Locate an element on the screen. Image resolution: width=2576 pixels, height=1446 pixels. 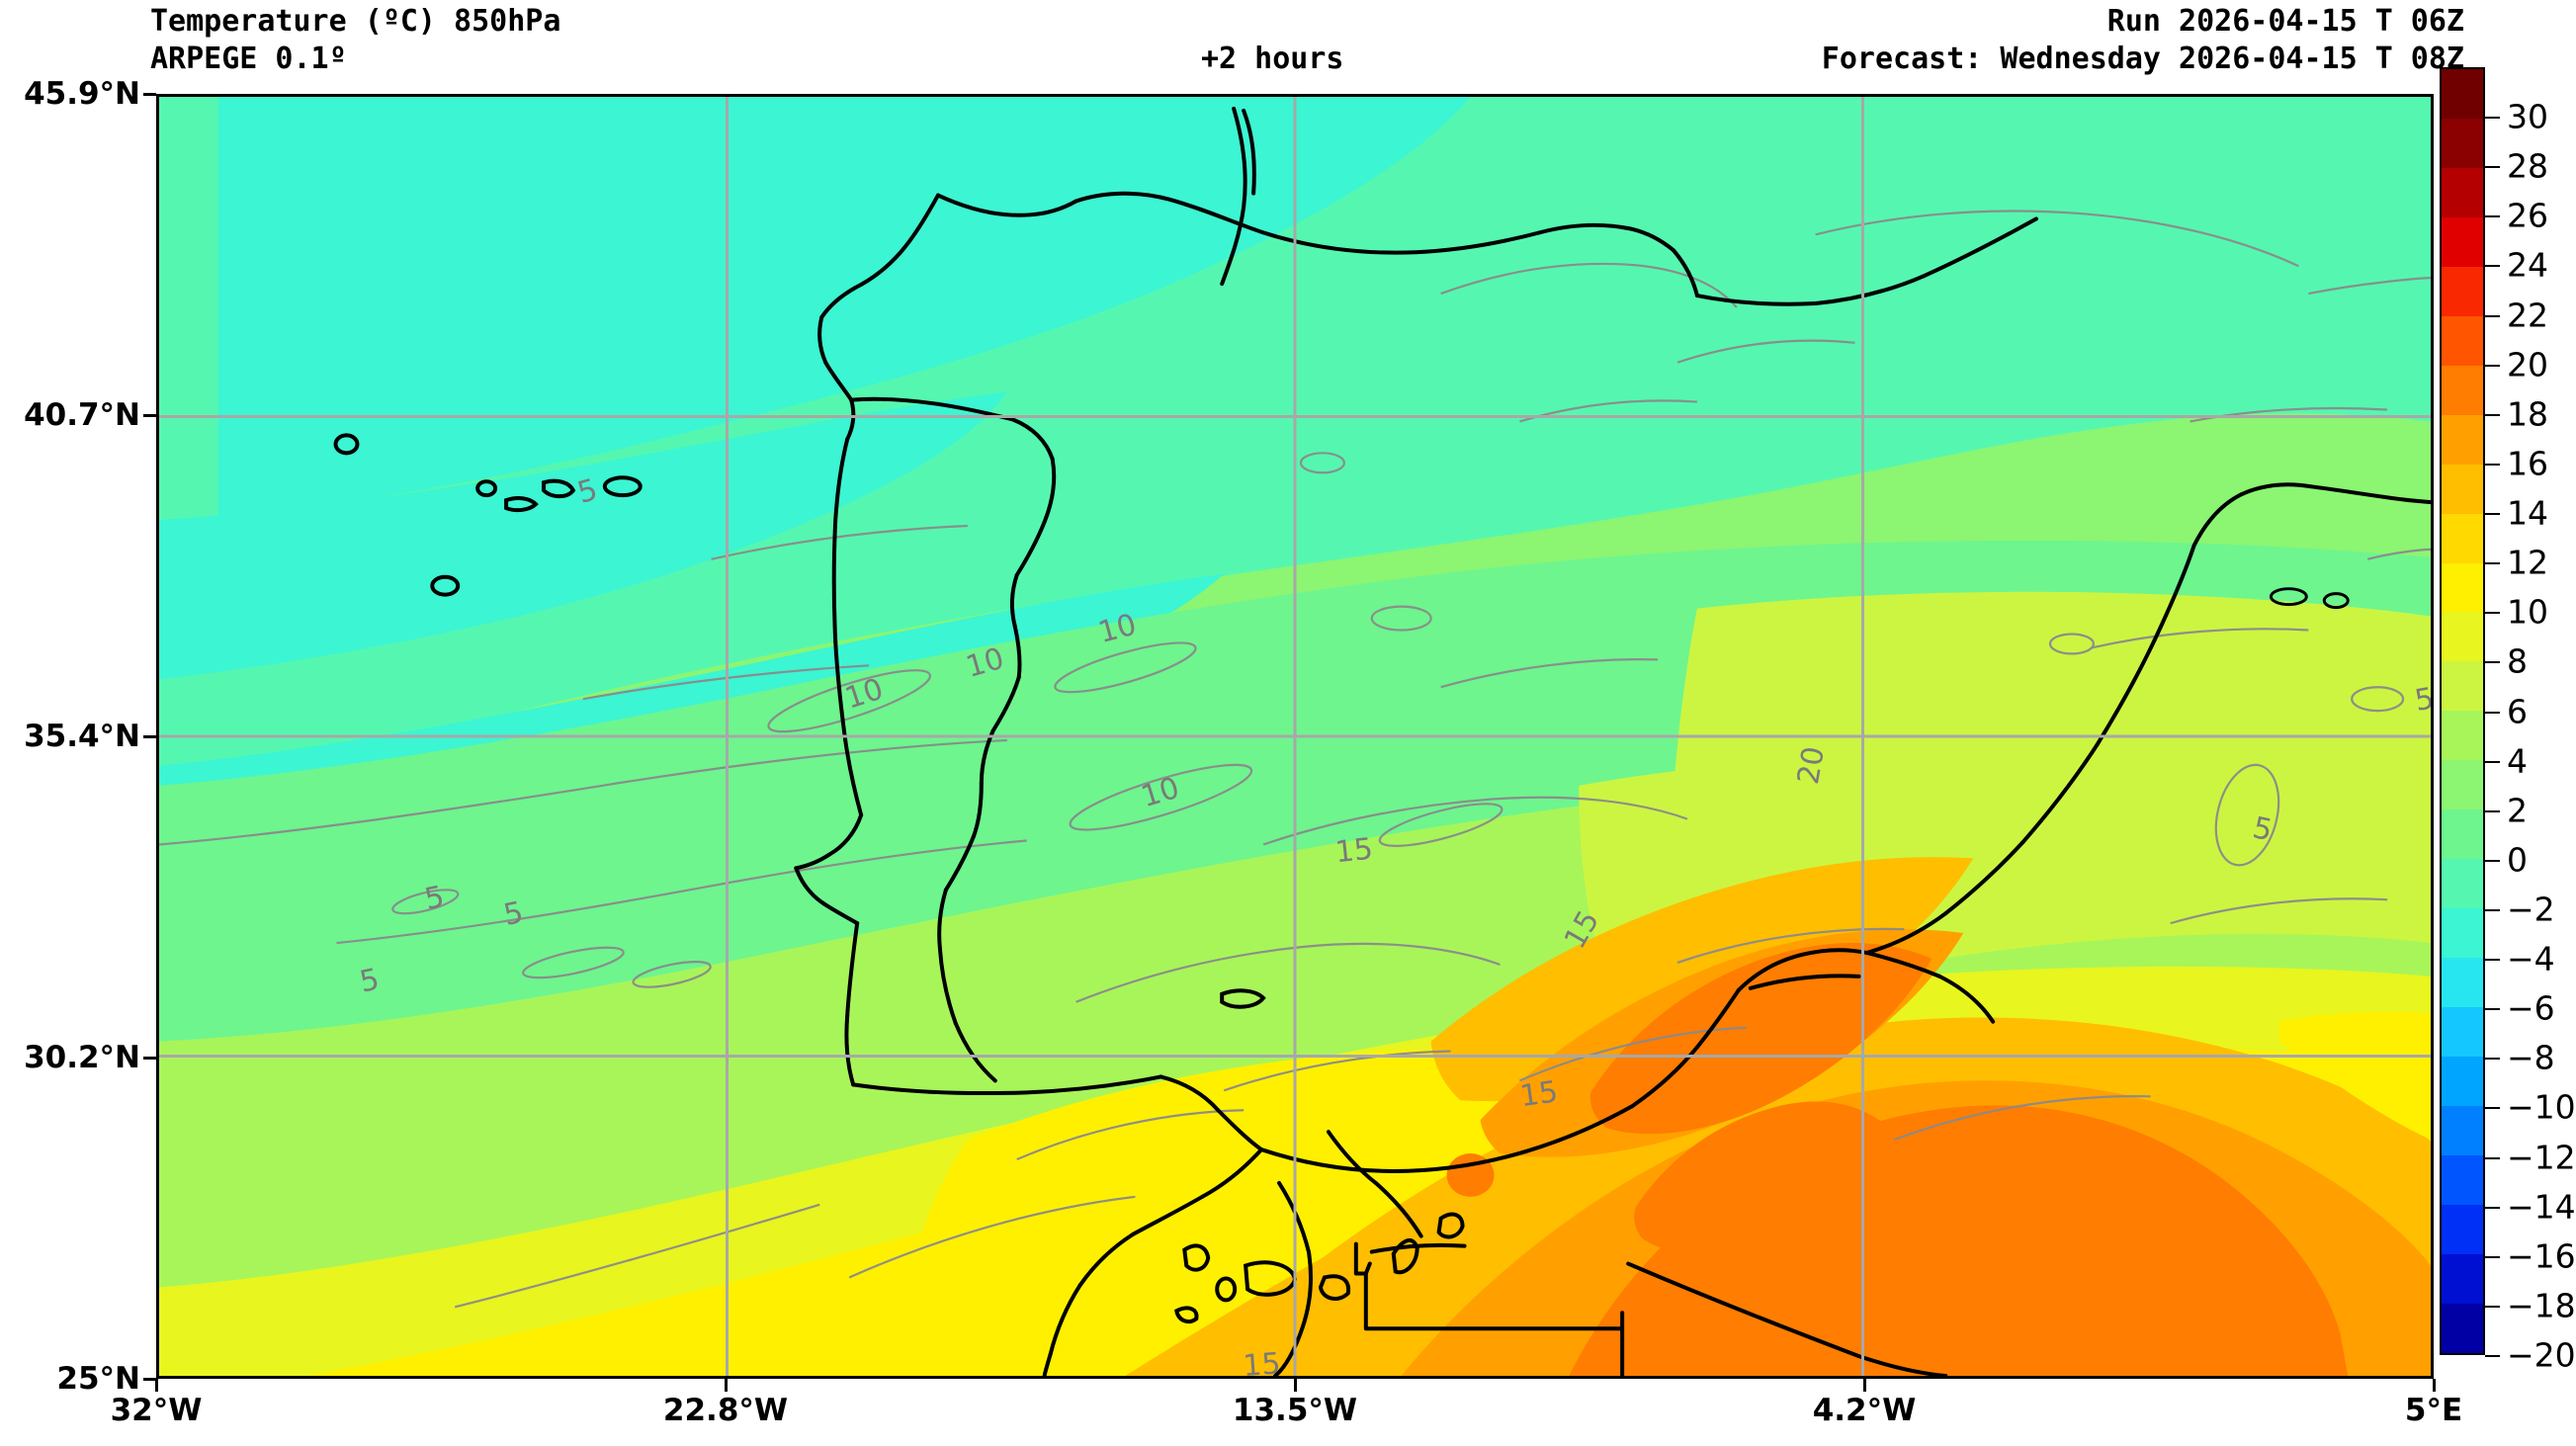
colorbar-tick-label: −10 is located at coordinates (2541, 1107).